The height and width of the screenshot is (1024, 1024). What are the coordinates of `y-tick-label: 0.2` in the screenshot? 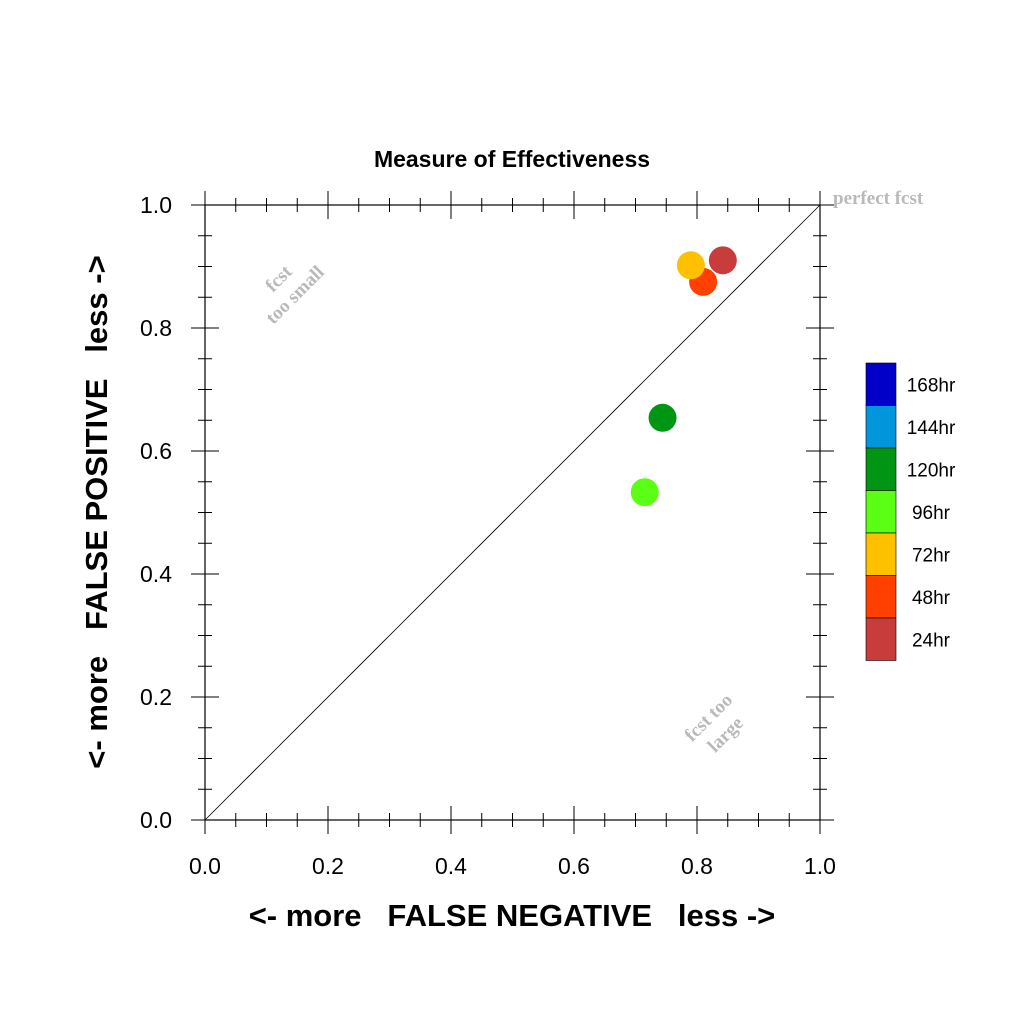 It's located at (156, 697).